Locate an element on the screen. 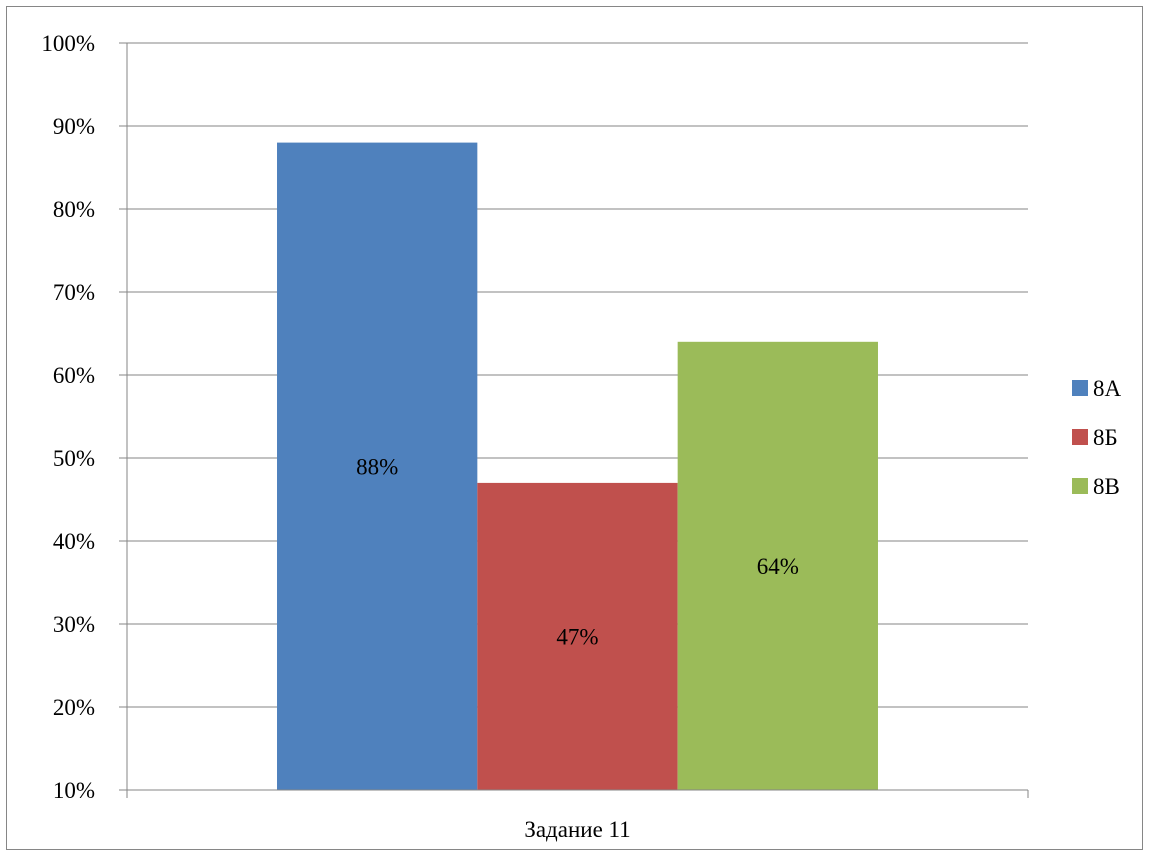  x-axis-categories: Задание 11 is located at coordinates (577, 829).